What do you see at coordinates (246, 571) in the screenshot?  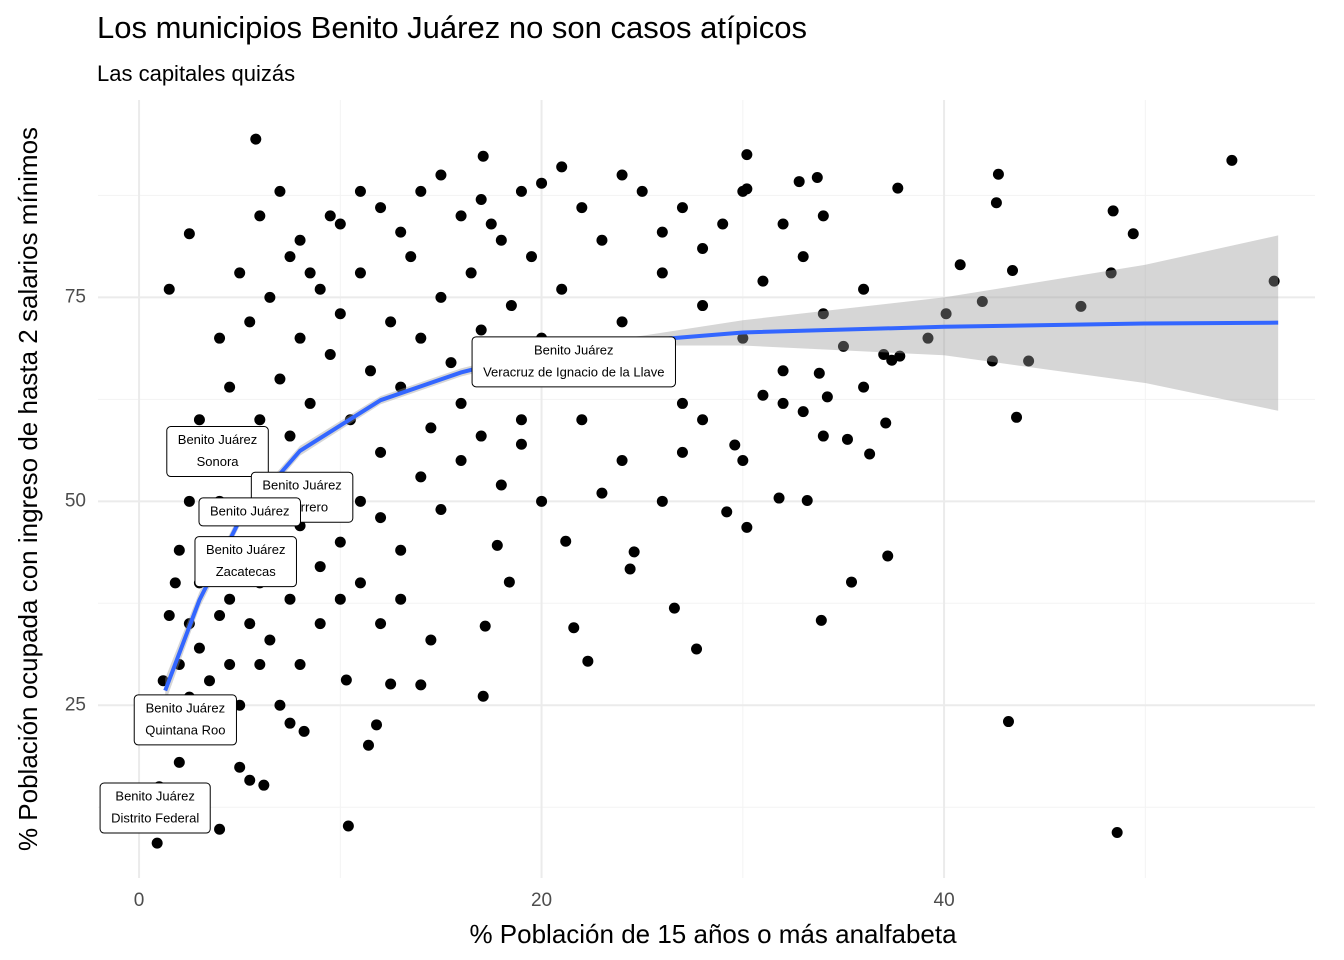 I see `label-text: Zacatecas` at bounding box center [246, 571].